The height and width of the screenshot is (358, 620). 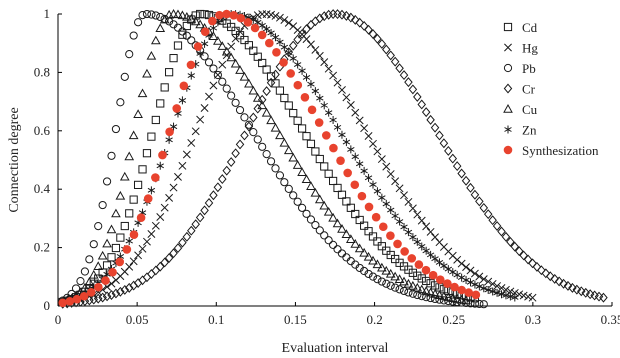 I want to click on legend-item-cd: Cd, so click(x=520, y=27).